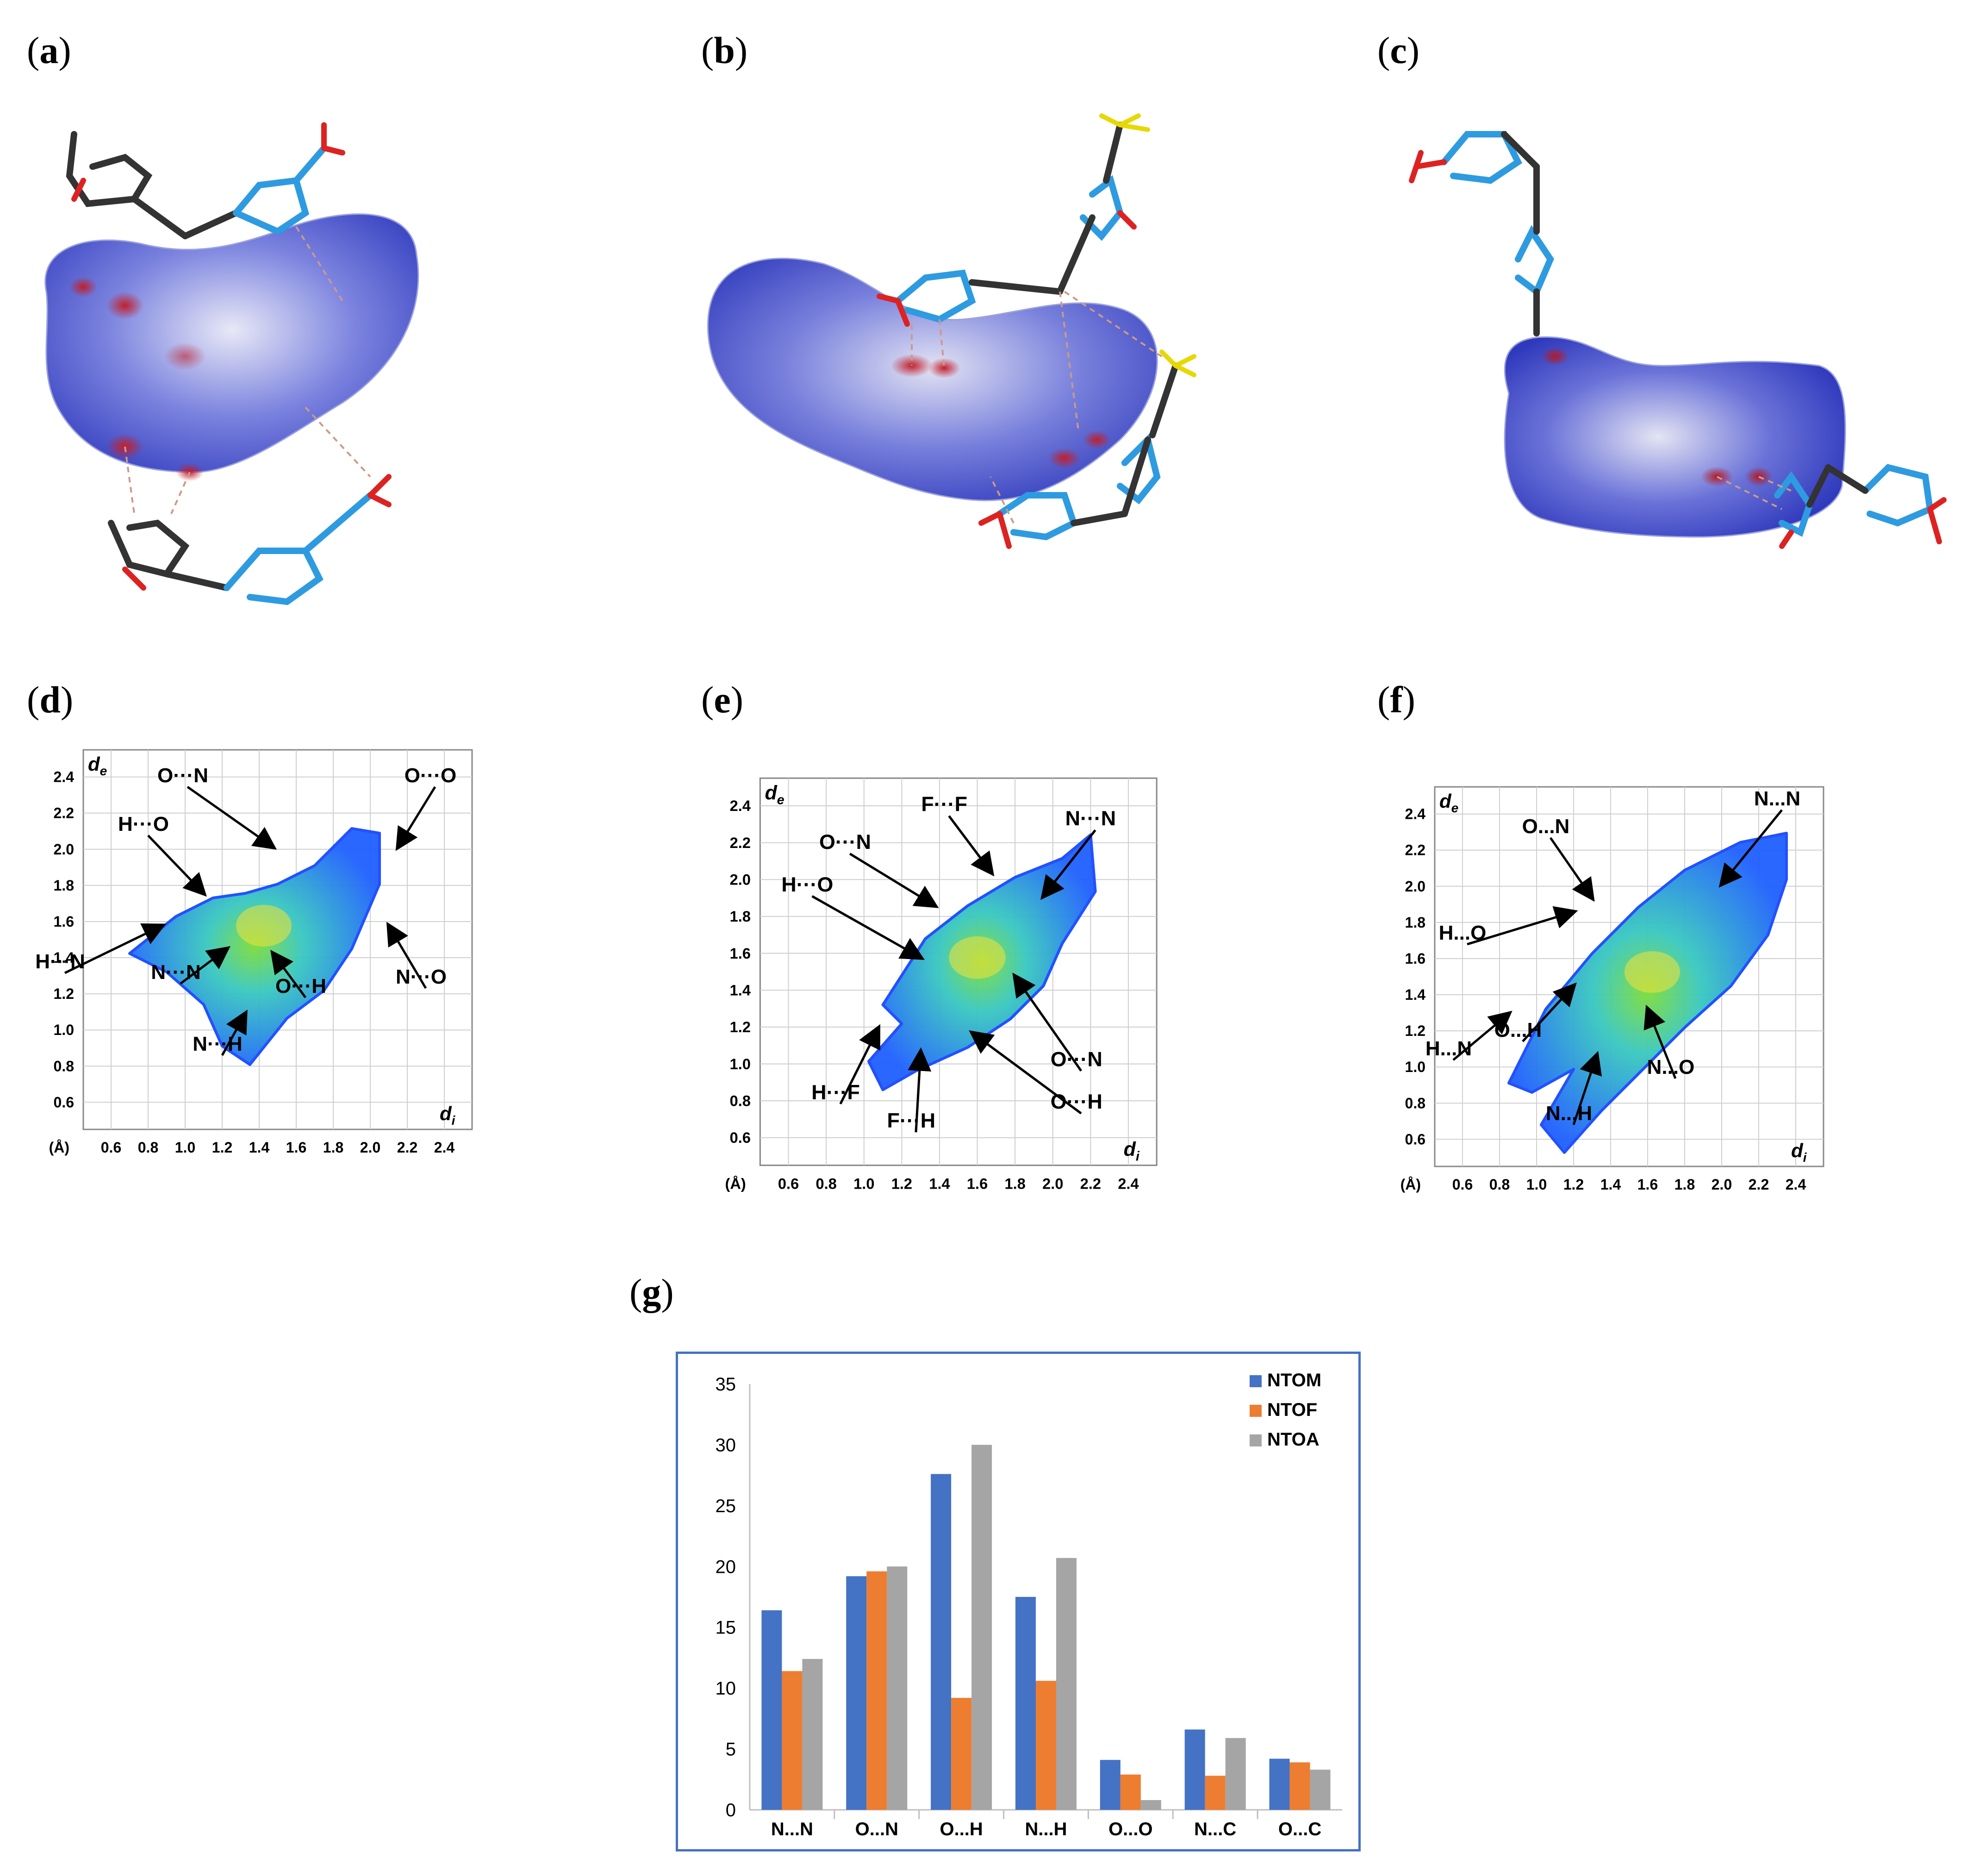 This screenshot has height=1876, width=1973. What do you see at coordinates (421, 977) in the screenshot?
I see `contact-annotation: N···O` at bounding box center [421, 977].